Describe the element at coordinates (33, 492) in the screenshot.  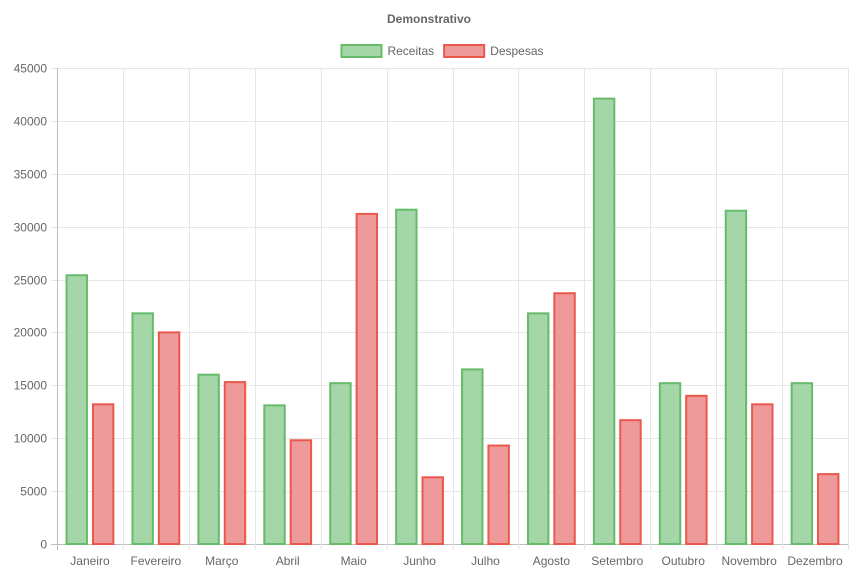
I see `y-tick-label: 5000` at that location.